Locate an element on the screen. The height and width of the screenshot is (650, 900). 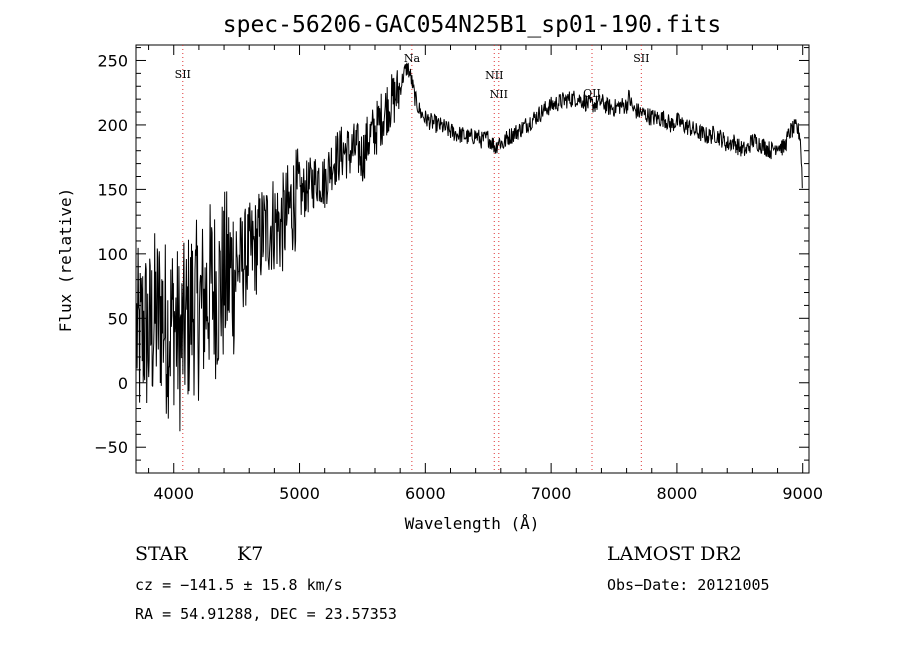
y-tick-label: −50 is located at coordinates (111, 447).